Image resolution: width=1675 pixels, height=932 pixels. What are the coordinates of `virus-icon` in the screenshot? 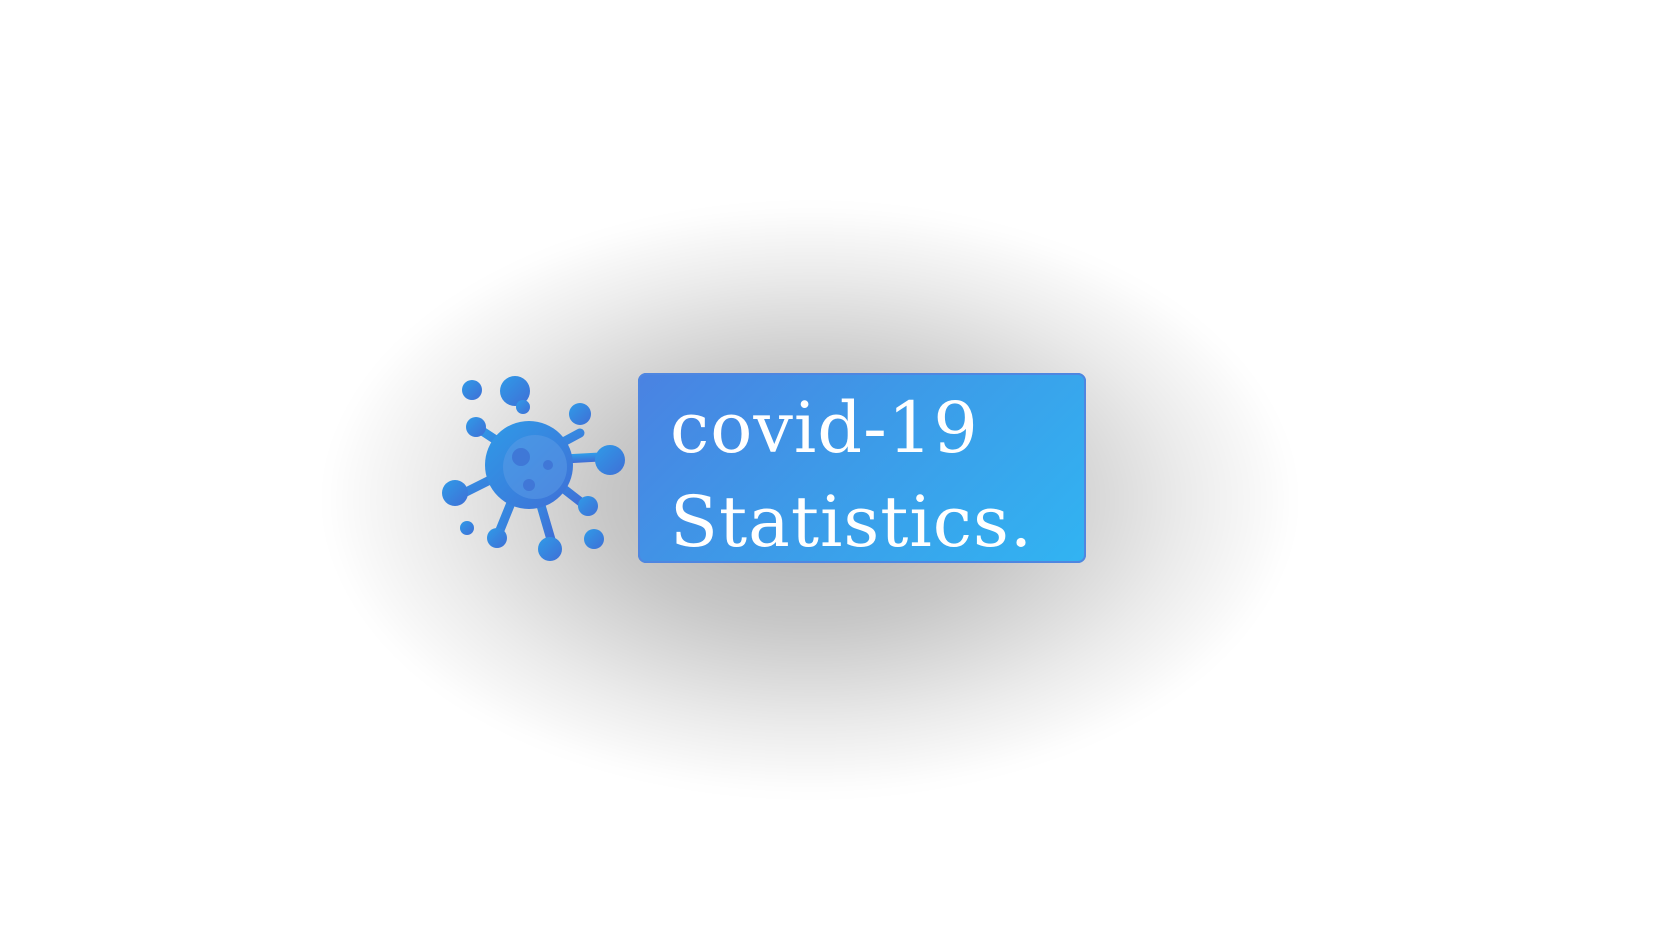 It's located at (533, 468).